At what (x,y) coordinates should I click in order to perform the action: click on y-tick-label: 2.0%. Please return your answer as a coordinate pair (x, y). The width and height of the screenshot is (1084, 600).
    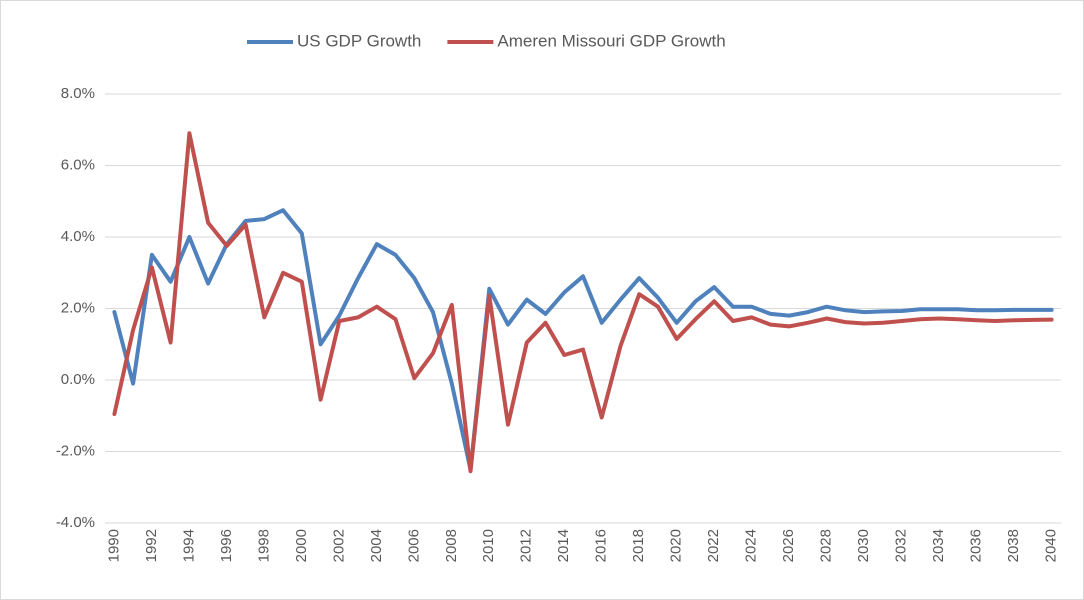
    Looking at the image, I should click on (78, 307).